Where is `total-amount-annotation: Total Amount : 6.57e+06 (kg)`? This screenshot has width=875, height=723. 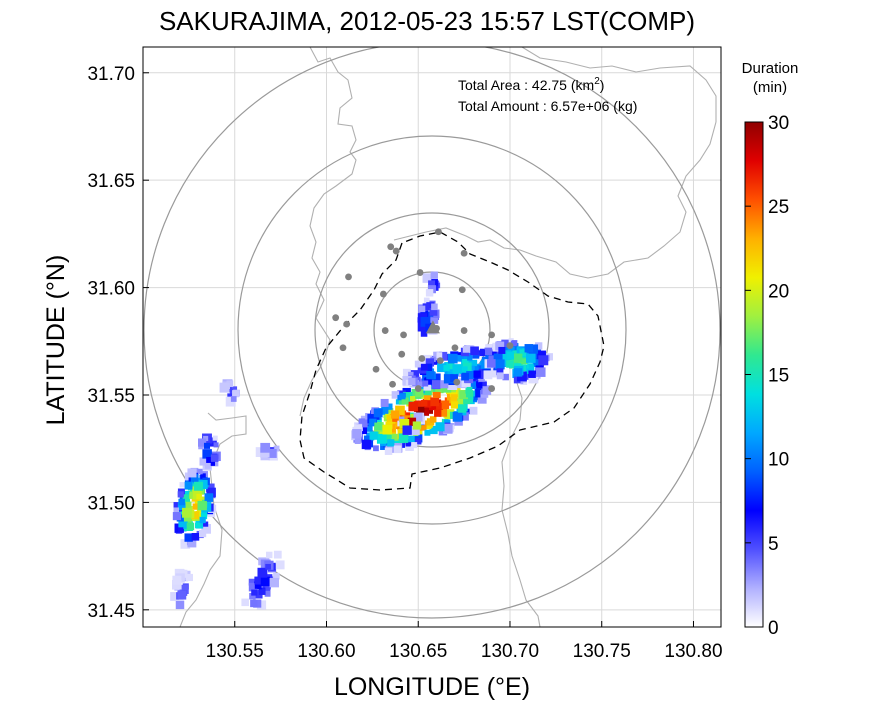
total-amount-annotation: Total Amount : 6.57e+06 (kg) is located at coordinates (547, 106).